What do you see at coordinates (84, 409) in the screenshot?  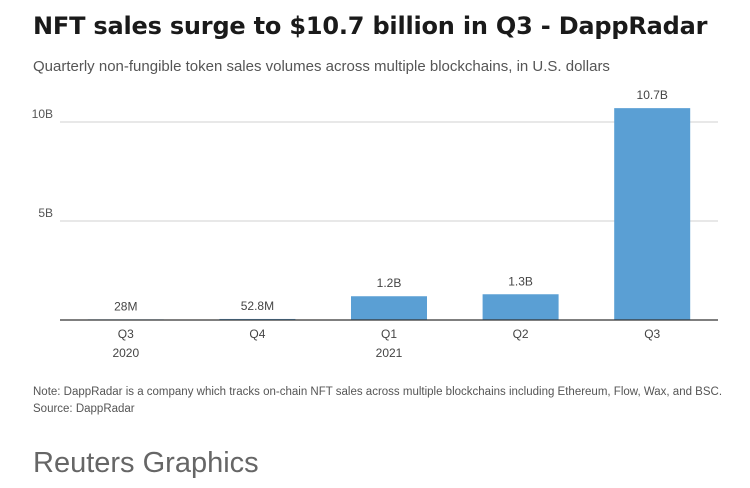 I see `chart-source: Source: DappRadar` at bounding box center [84, 409].